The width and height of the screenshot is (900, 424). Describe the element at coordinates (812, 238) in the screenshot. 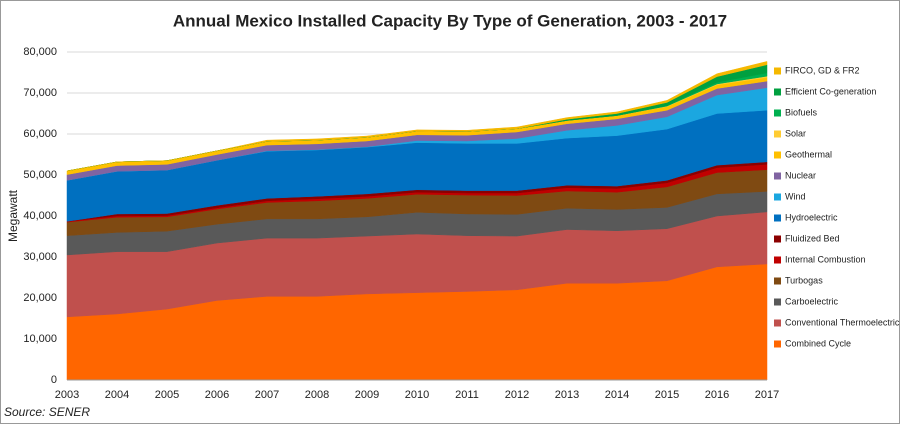

I see `legend-label: Fluidized Bed` at that location.